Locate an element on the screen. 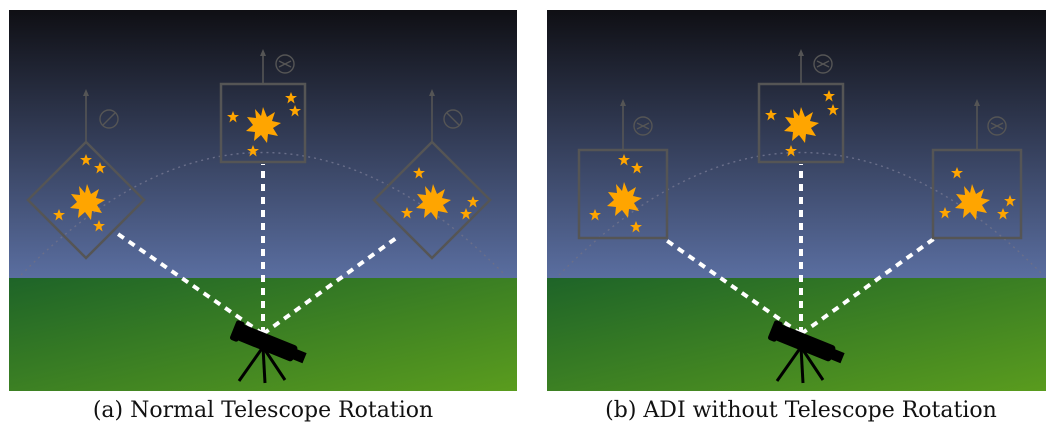 Image resolution: width=1046 pixels, height=434 pixels. caption-normal-rotation: (a) Normal Telescope Rotation is located at coordinates (263, 410).